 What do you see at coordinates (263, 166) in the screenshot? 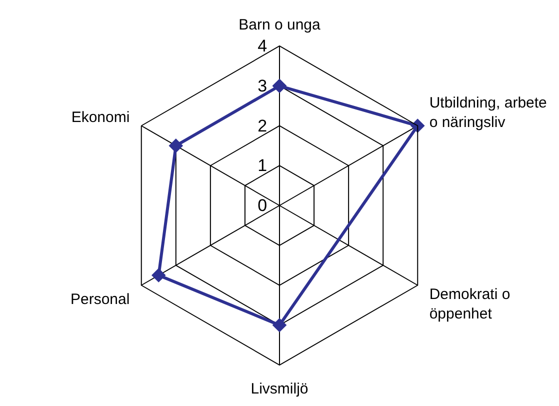
I see `y-tick-label: 1` at bounding box center [263, 166].